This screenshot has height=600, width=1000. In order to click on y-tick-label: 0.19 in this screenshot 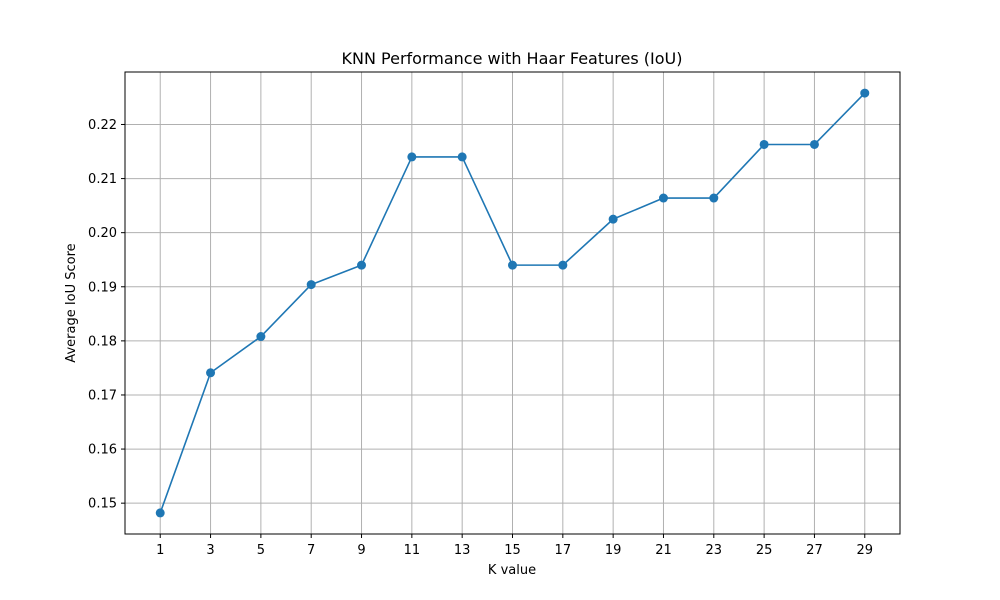, I will do `click(102, 287)`.